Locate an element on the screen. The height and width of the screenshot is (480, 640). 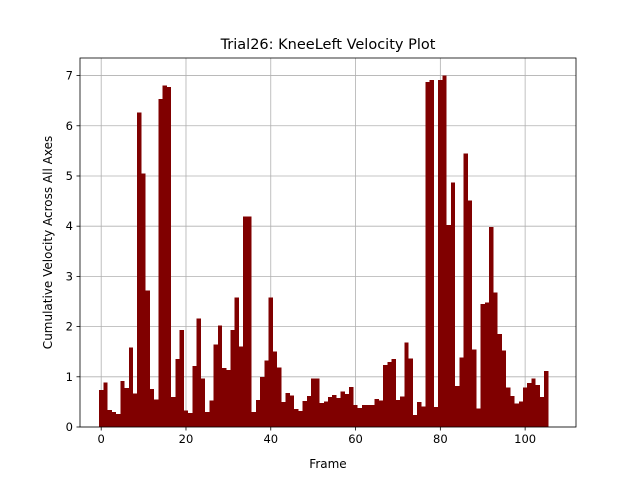
y-tick-label: 3 is located at coordinates (69, 276).